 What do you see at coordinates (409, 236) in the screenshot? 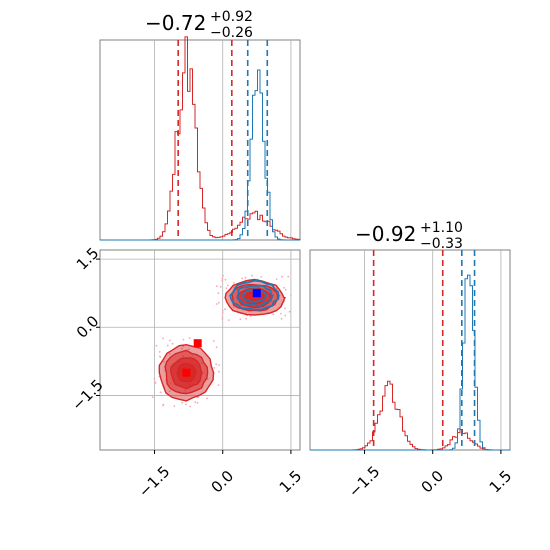
I see `title-p2: −0.92 +1.10 −0.33` at bounding box center [409, 236].